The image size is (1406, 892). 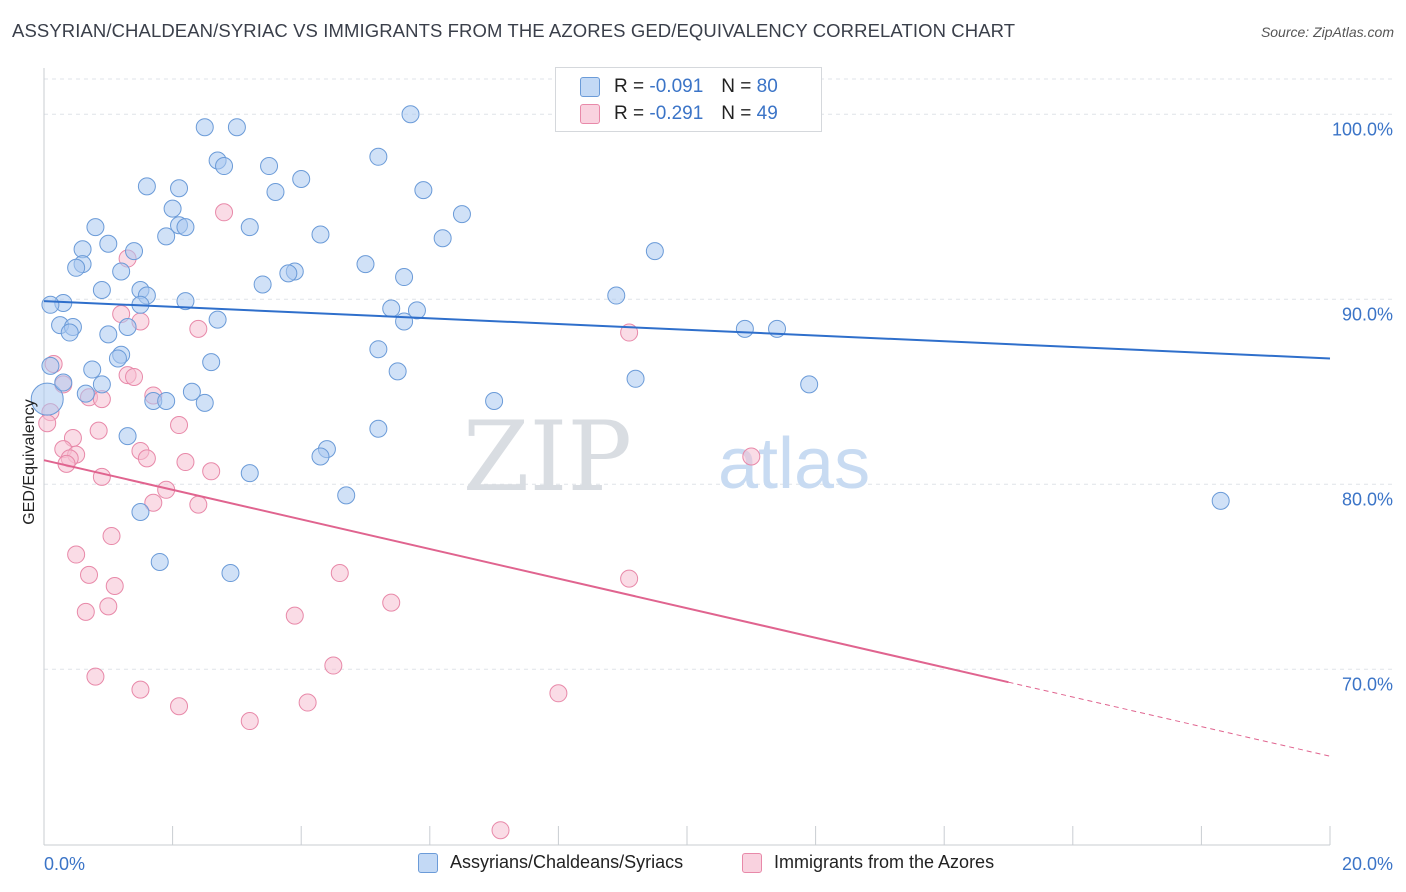 I want to click on legend-row-assyrian: R = -0.091 N = 80, so click(x=679, y=87).